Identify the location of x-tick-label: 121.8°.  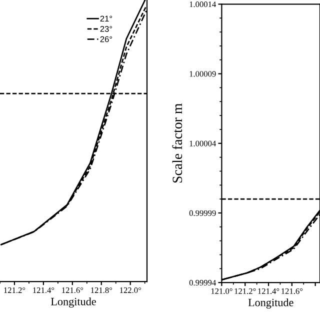
(101, 290).